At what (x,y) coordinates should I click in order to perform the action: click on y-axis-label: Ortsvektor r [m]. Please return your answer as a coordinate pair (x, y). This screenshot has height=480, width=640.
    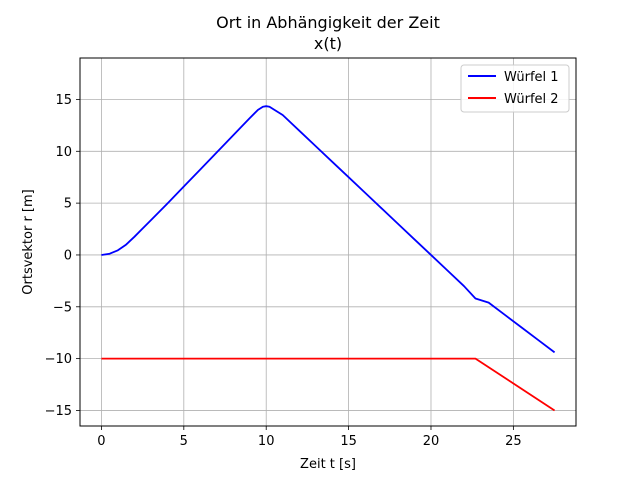
    Looking at the image, I should click on (28, 241).